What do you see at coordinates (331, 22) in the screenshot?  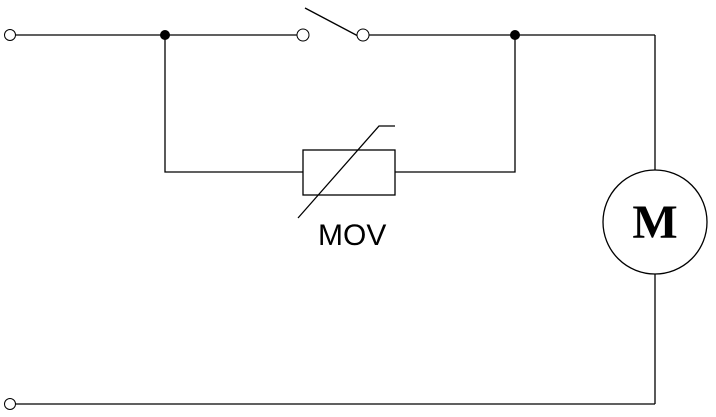 I see `switch-blade` at bounding box center [331, 22].